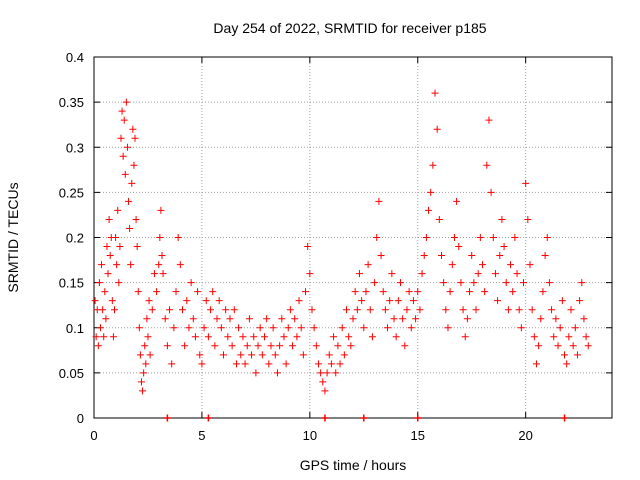  What do you see at coordinates (525, 435) in the screenshot?
I see `x-tick-label: 20` at bounding box center [525, 435].